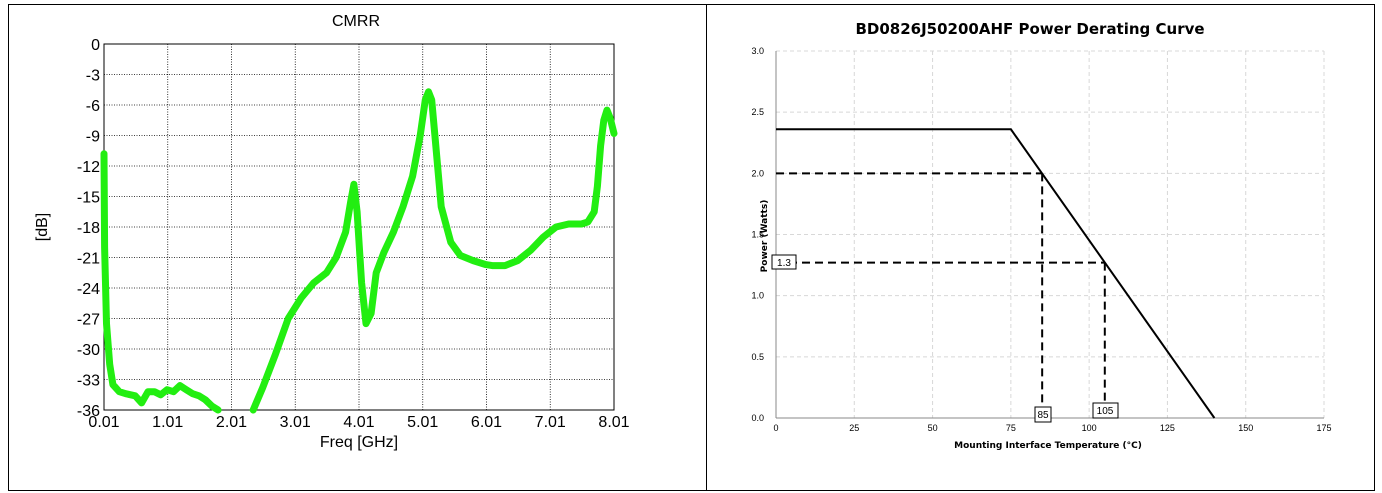 This screenshot has width=1382, height=493. I want to click on cmrr-x-tick-label: 7.01, so click(550, 422).